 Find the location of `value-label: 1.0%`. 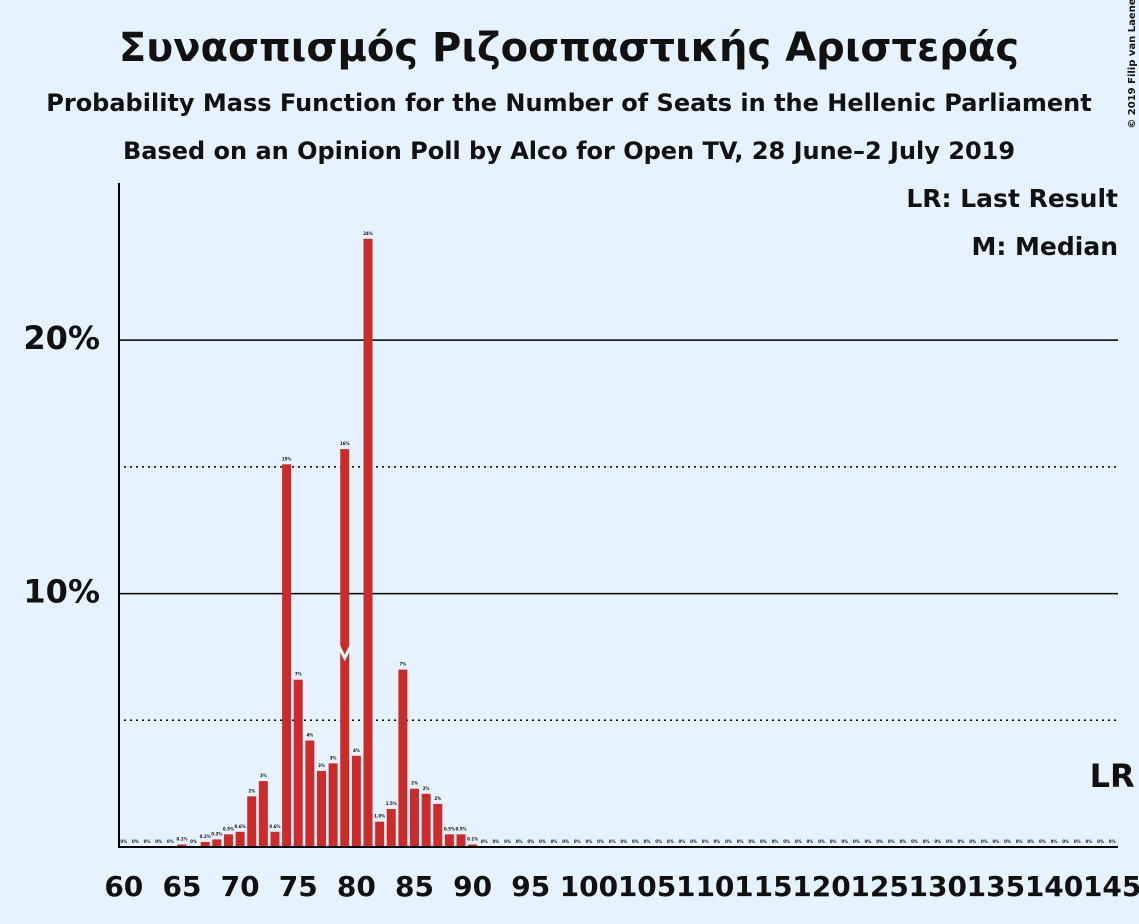

value-label: 1.0% is located at coordinates (379, 816).